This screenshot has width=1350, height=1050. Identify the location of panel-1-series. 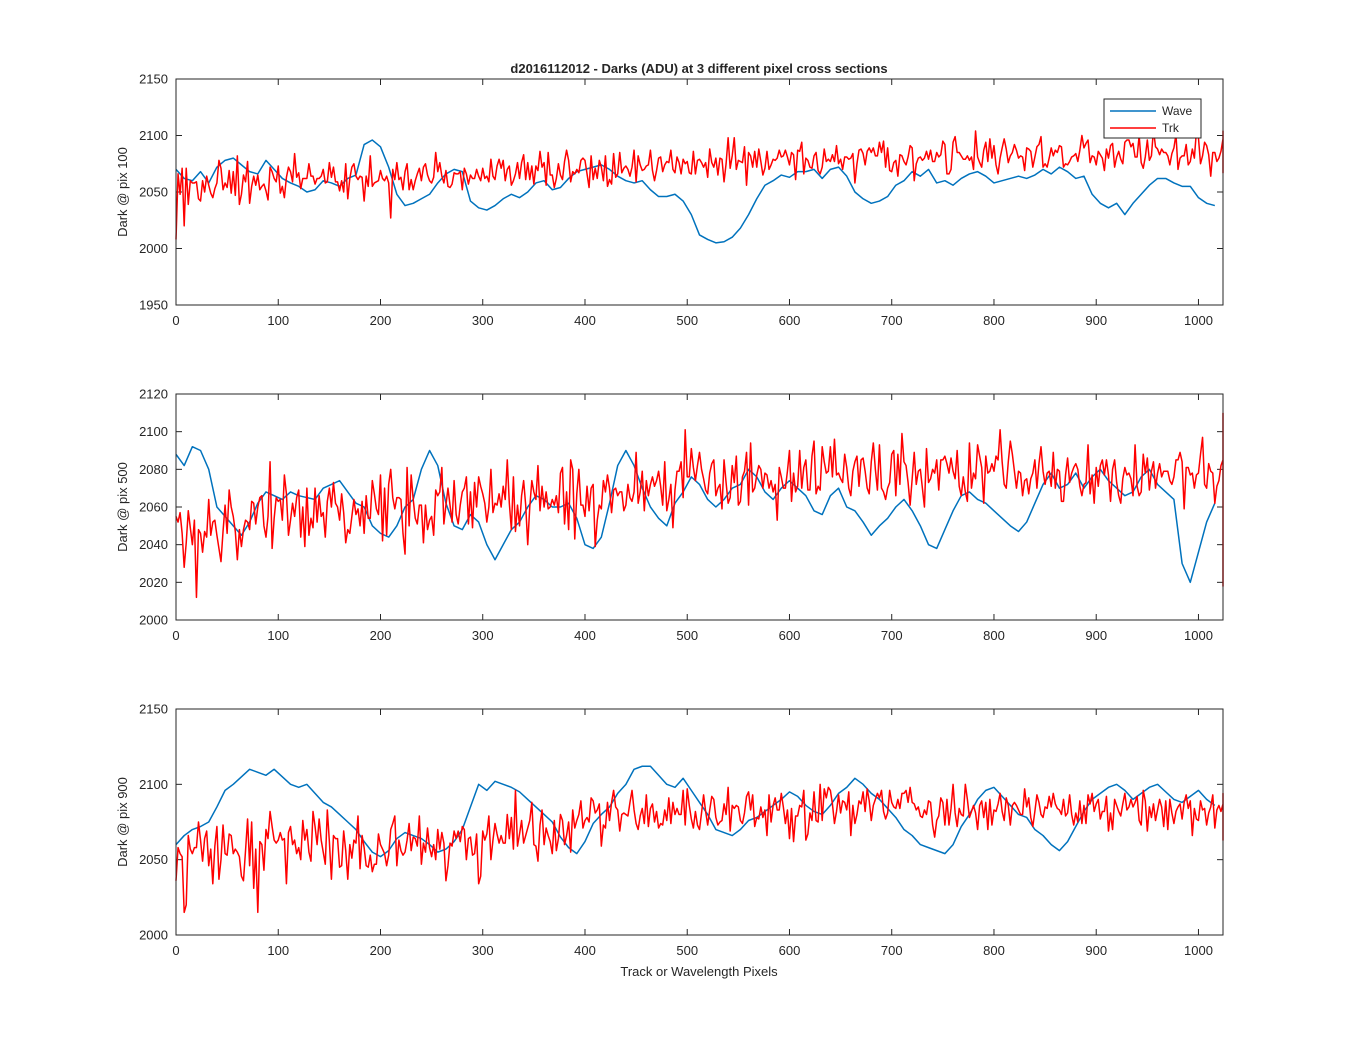
(699, 186).